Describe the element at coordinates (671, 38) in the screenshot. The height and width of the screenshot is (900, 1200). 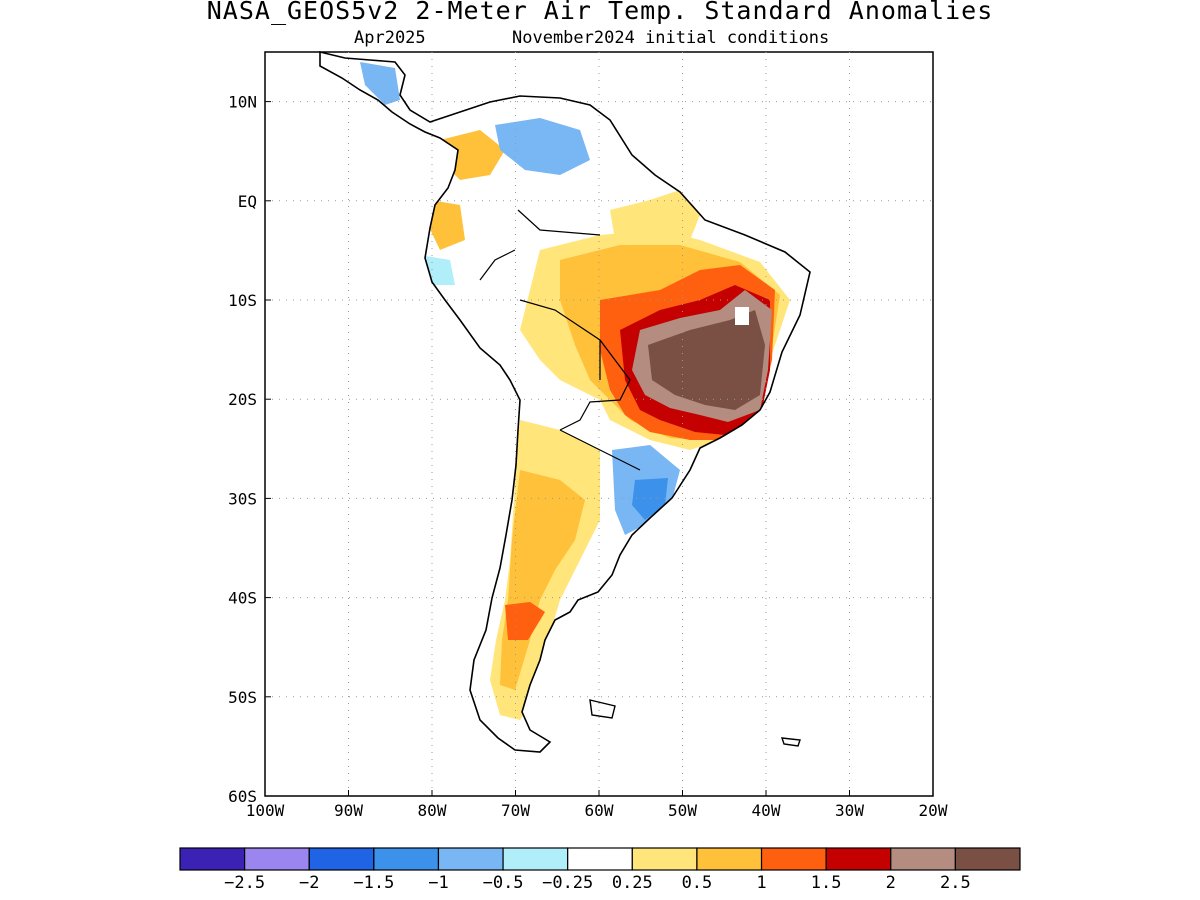
I see `init-conditions-label: November2024 initial conditions` at that location.